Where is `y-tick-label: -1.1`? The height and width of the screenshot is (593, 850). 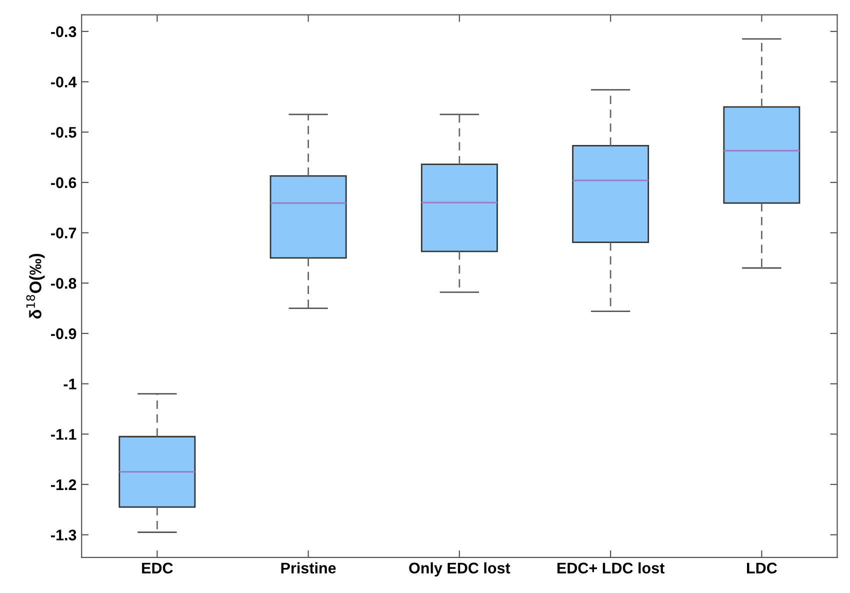 y-tick-label: -1.1 is located at coordinates (63, 434).